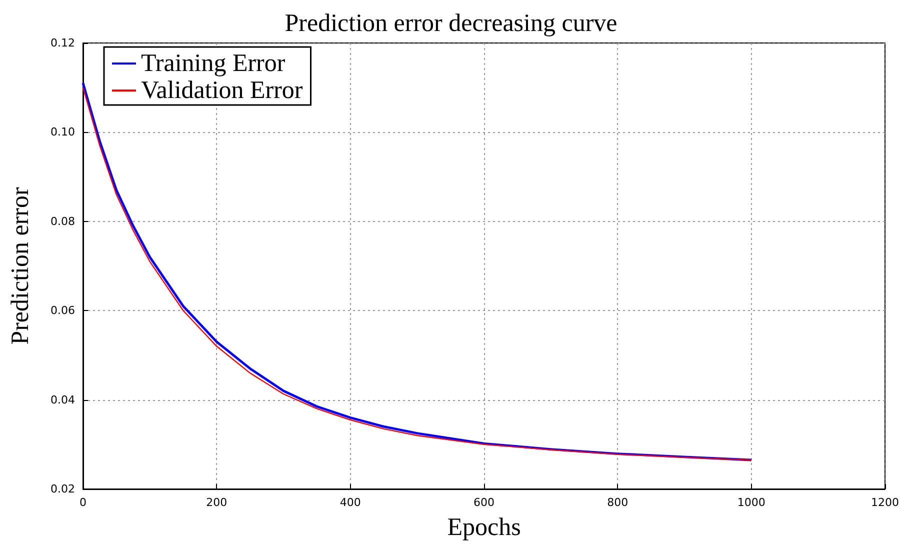 The height and width of the screenshot is (545, 902). I want to click on x-axis-title: Epochs, so click(484, 527).